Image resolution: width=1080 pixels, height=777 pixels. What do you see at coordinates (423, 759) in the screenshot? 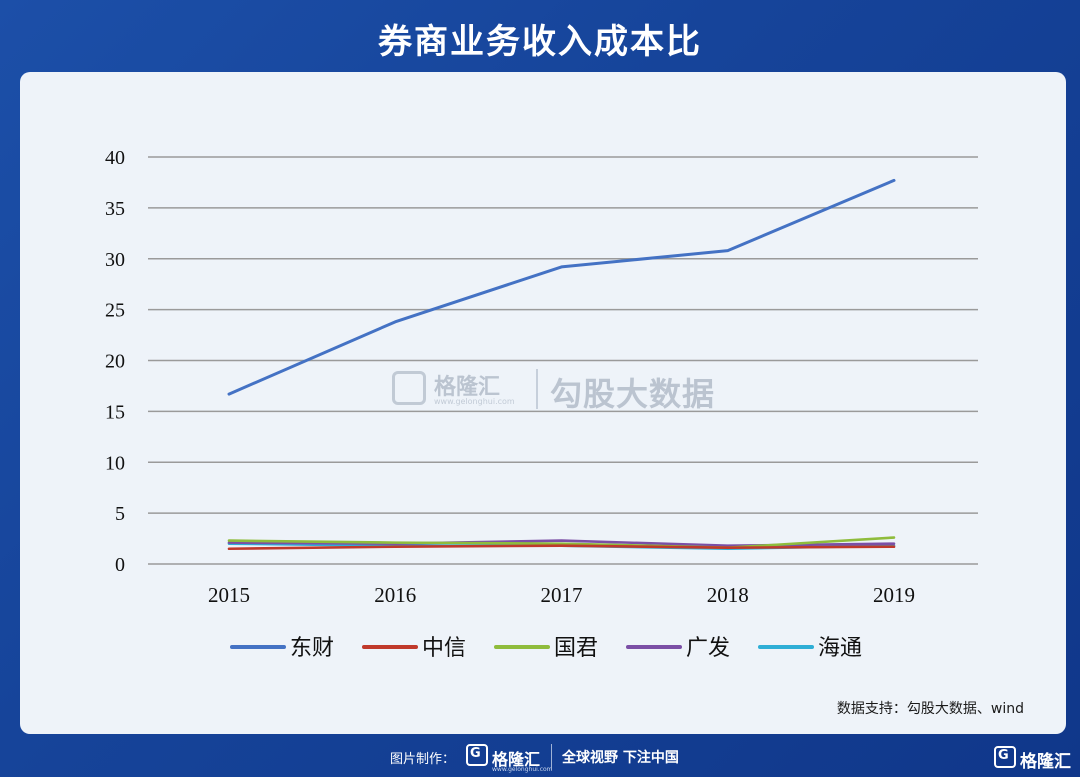
I see `footer-made-label: 图片制作：` at bounding box center [423, 759].